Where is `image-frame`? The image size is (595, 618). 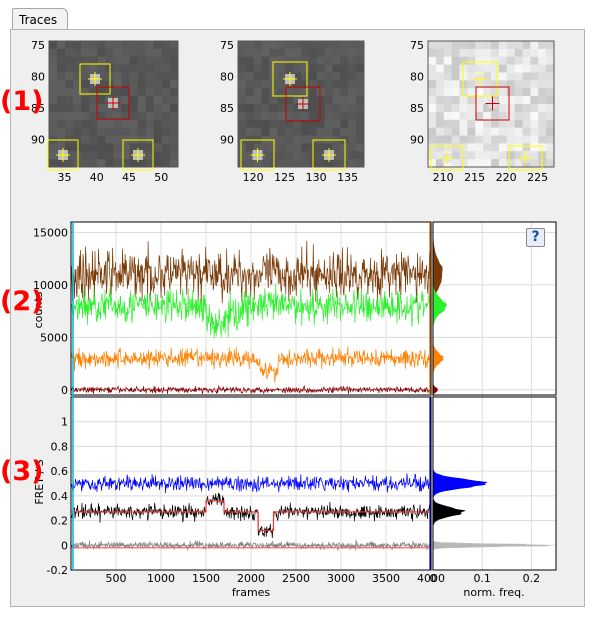 image-frame is located at coordinates (491, 104).